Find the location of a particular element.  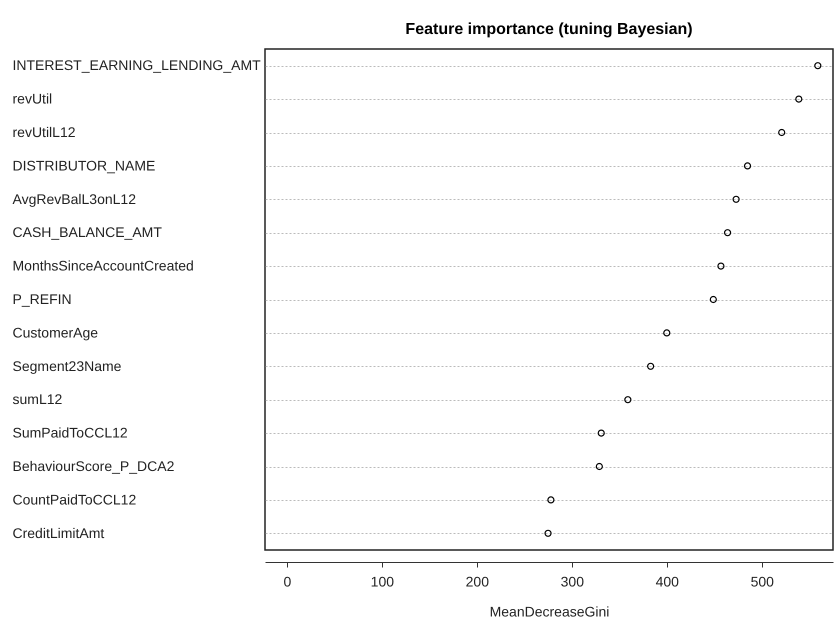

y-tick-label: SumPaidToCCL12 is located at coordinates (70, 432).